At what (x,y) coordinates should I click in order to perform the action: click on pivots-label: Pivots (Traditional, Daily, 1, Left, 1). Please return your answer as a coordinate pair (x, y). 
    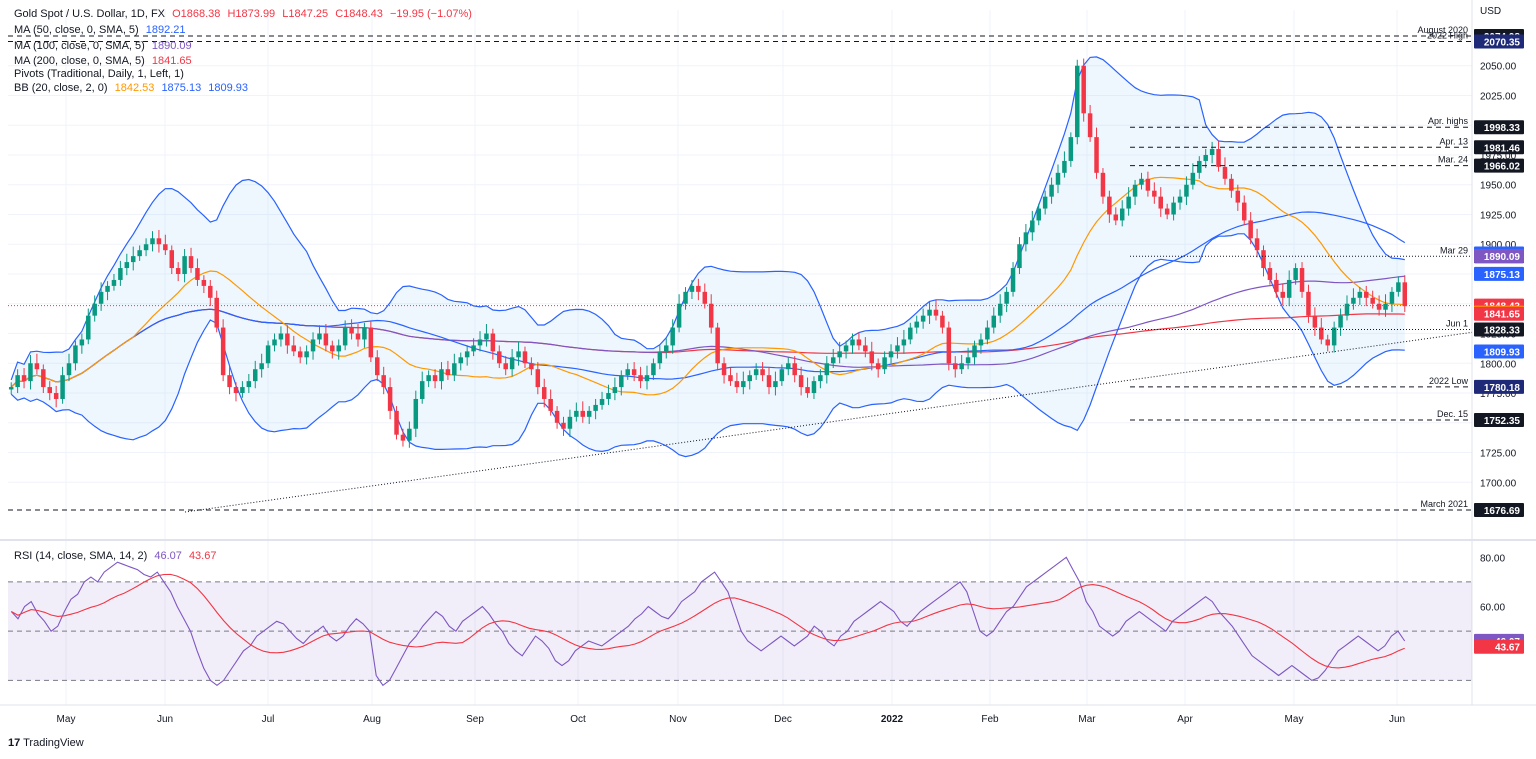
    Looking at the image, I should click on (99, 74).